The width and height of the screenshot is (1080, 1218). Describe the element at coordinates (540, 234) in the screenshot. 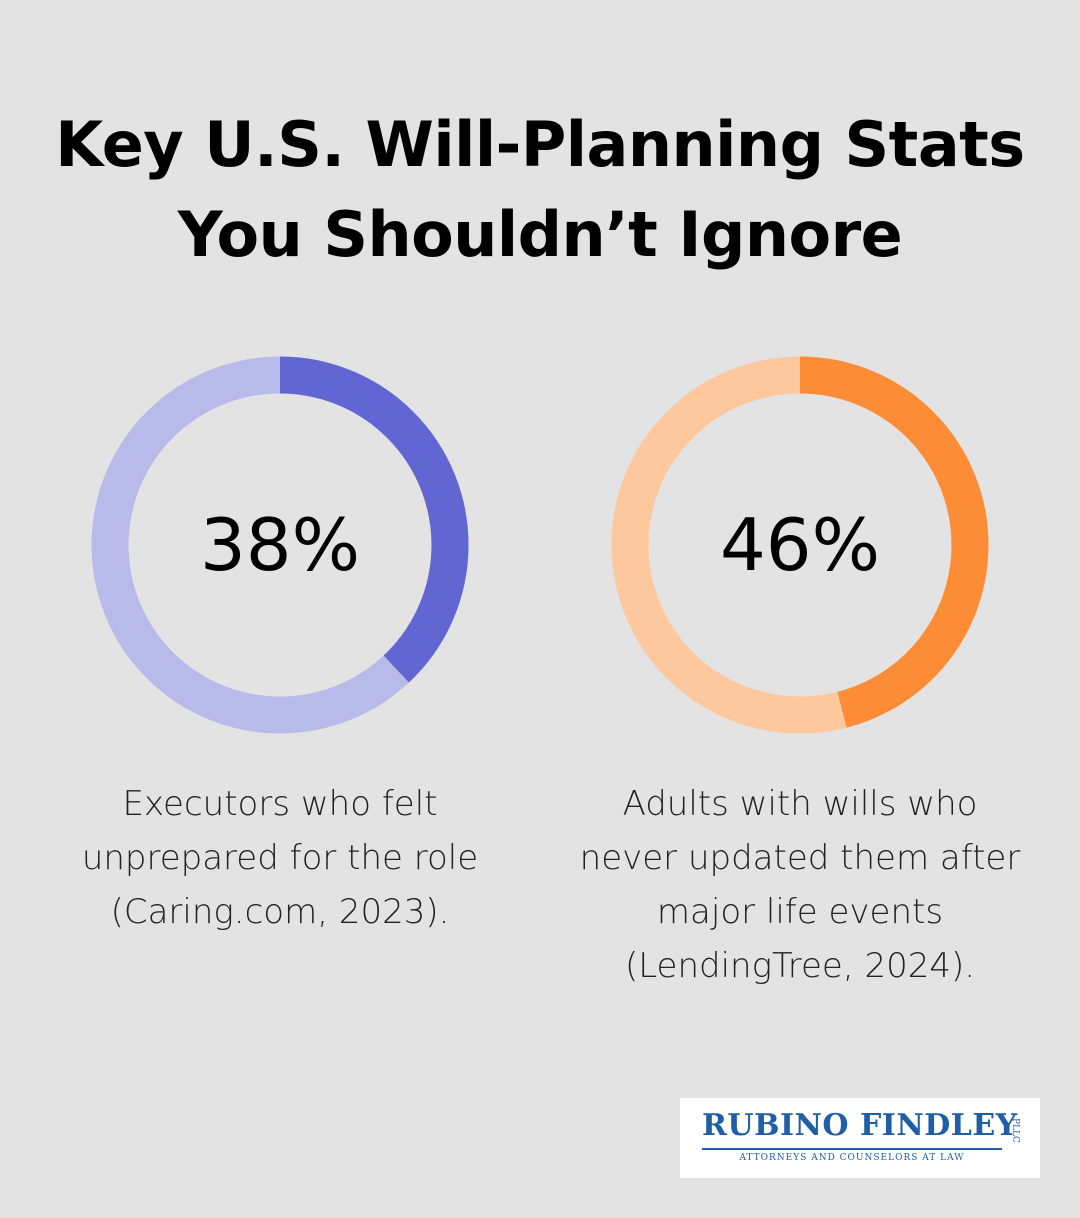

I see `title-line-2: You Shouldn’t Ignore` at that location.